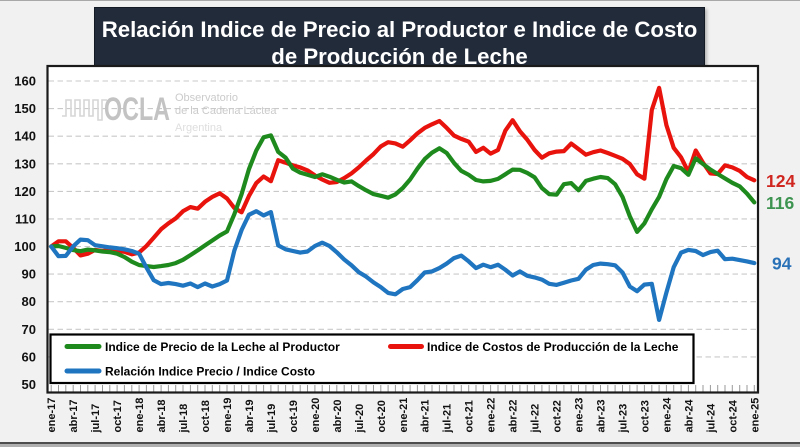  What do you see at coordinates (602, 415) in the screenshot?
I see `svg-text: abr-23` at bounding box center [602, 415].